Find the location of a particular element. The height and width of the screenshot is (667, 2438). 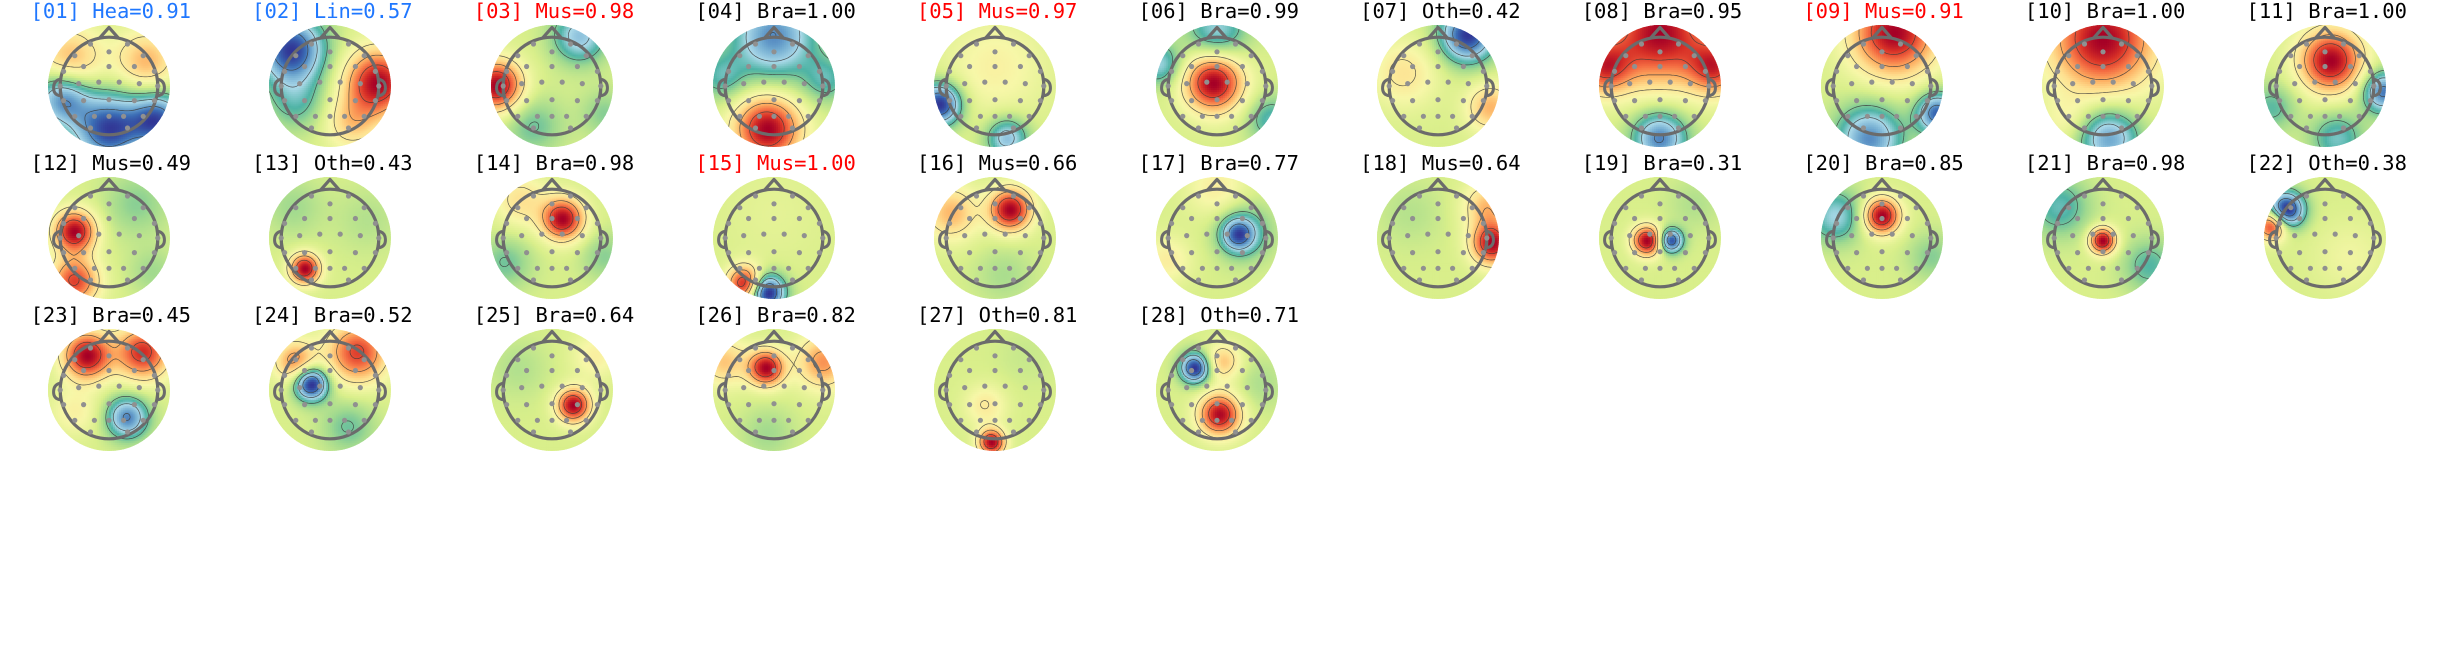

component-cell-02: [02] Lin=0.57 is located at coordinates (333, 76).